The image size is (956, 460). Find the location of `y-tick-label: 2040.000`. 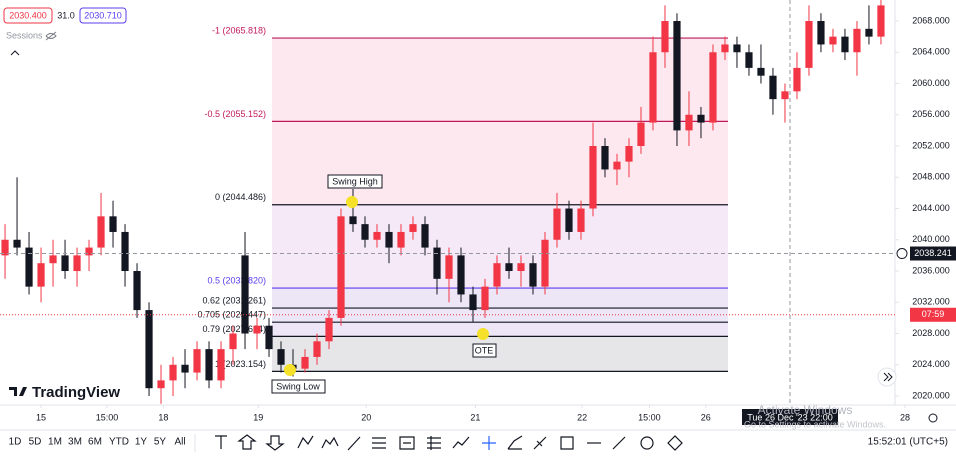

y-tick-label: 2040.000 is located at coordinates (931, 239).